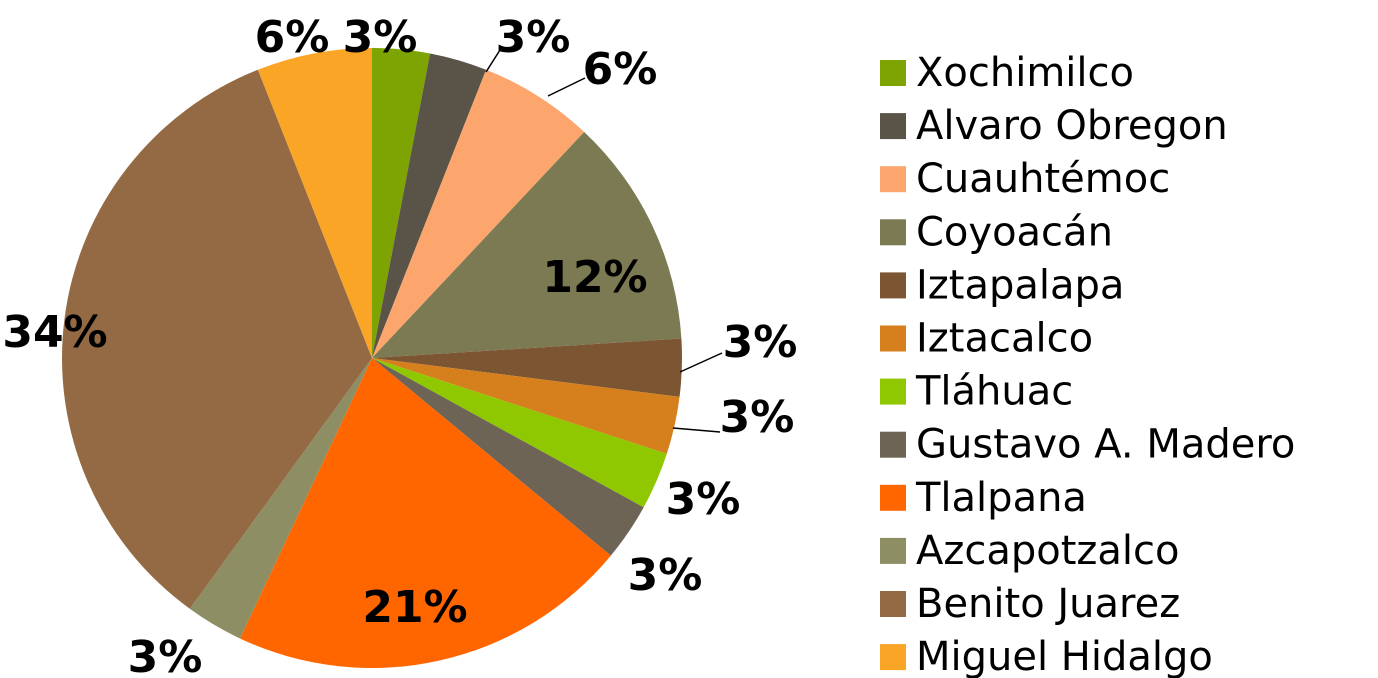  Describe the element at coordinates (1105, 445) in the screenshot. I see `legend-label: Gustavo A. Madero` at that location.